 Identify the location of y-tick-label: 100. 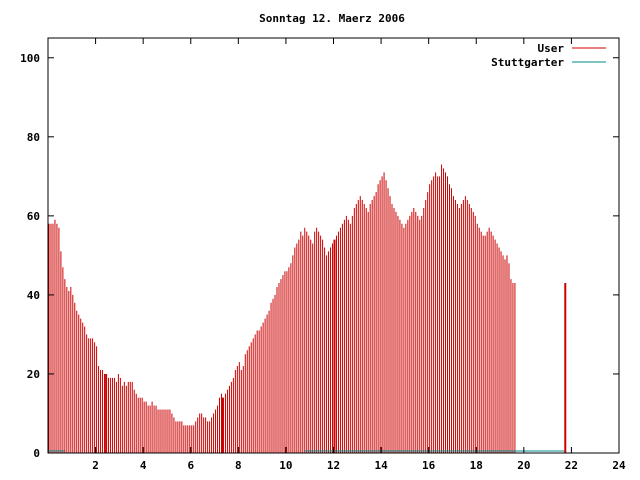
(30, 58).